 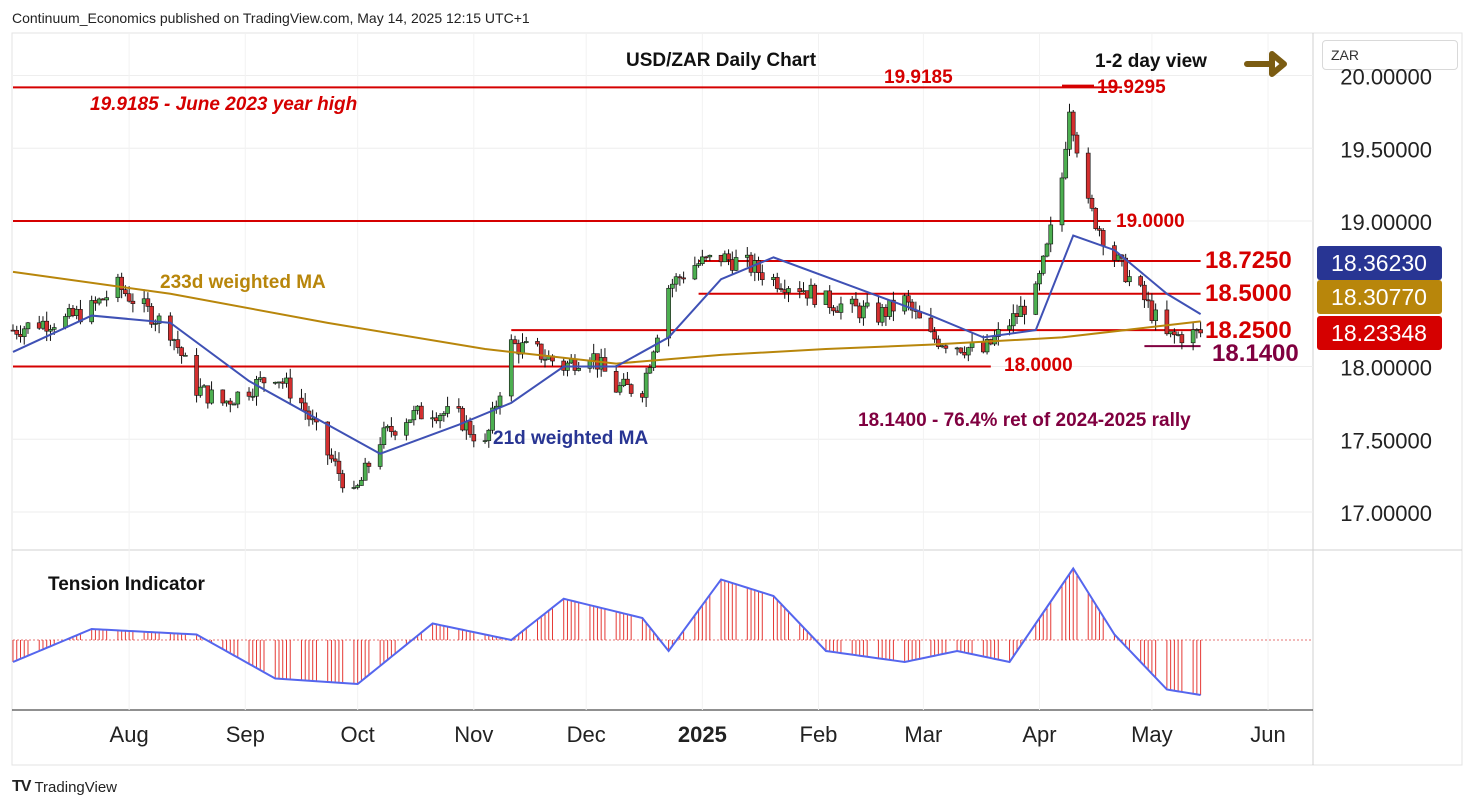 What do you see at coordinates (1039, 734) in the screenshot?
I see `x-tick-label: Apr` at bounding box center [1039, 734].